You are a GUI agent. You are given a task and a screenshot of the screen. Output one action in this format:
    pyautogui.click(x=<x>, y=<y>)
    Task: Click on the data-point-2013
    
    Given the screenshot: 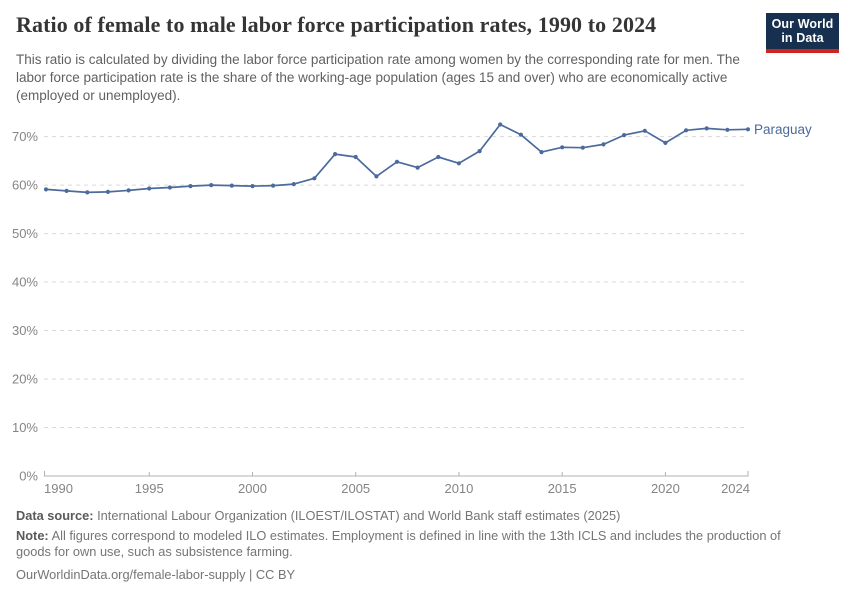 What is the action you would take?
    pyautogui.click(x=521, y=134)
    